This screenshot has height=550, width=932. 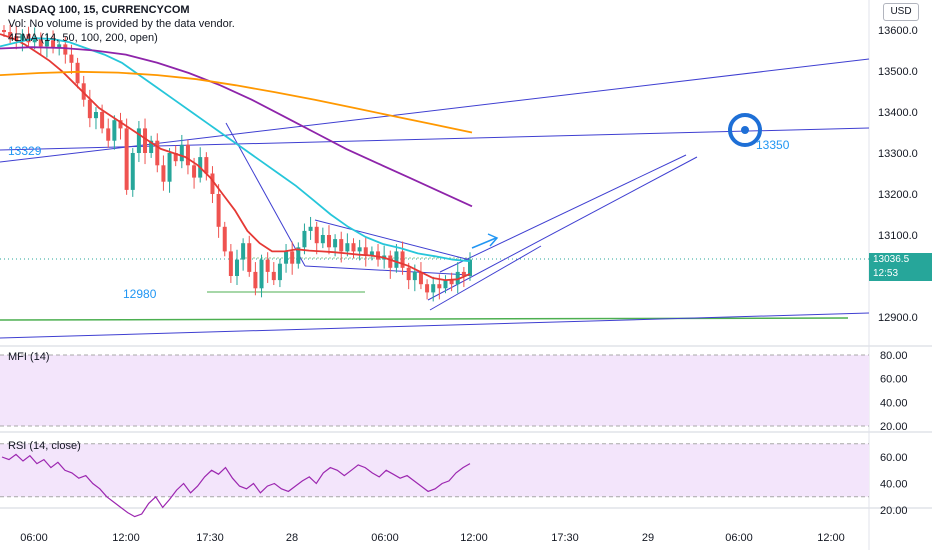 What do you see at coordinates (898, 72) in the screenshot?
I see `price-tick-label: 13500.0` at bounding box center [898, 72].